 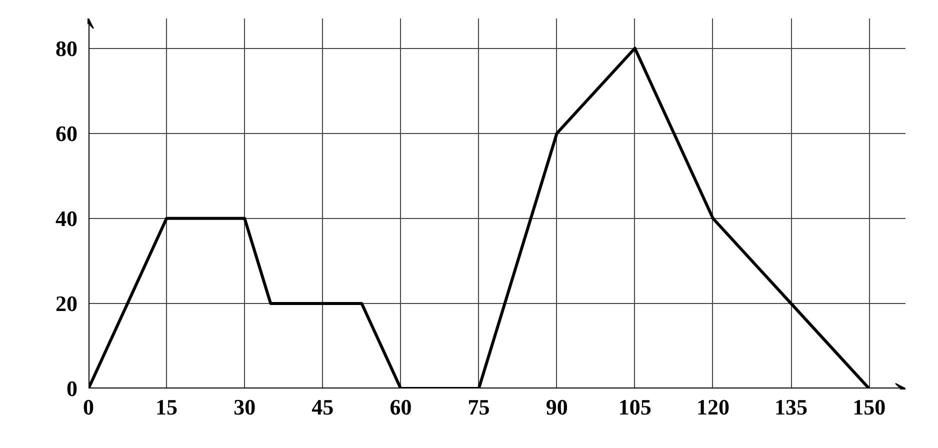 I want to click on y-tick-label: 80, so click(x=67, y=48).